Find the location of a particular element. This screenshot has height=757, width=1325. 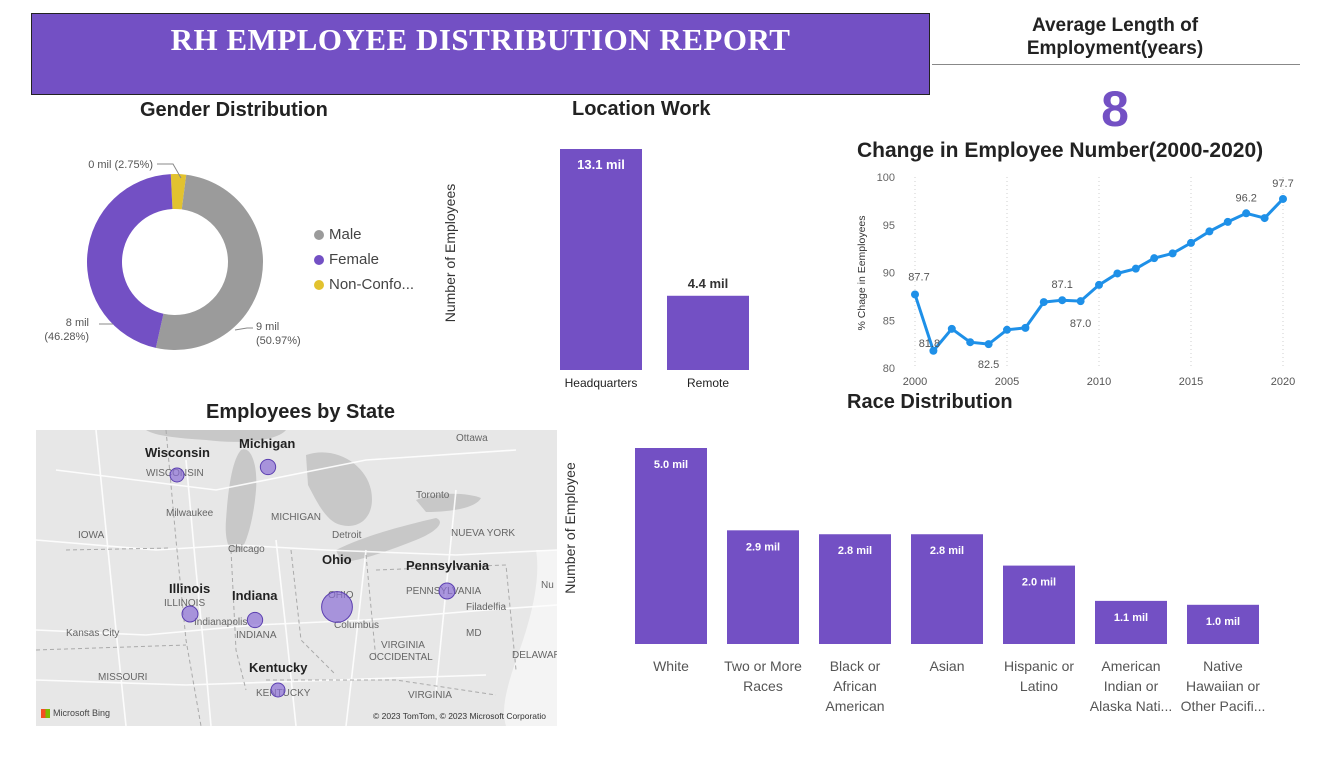

map-state-label: Indiana is located at coordinates (255, 595).